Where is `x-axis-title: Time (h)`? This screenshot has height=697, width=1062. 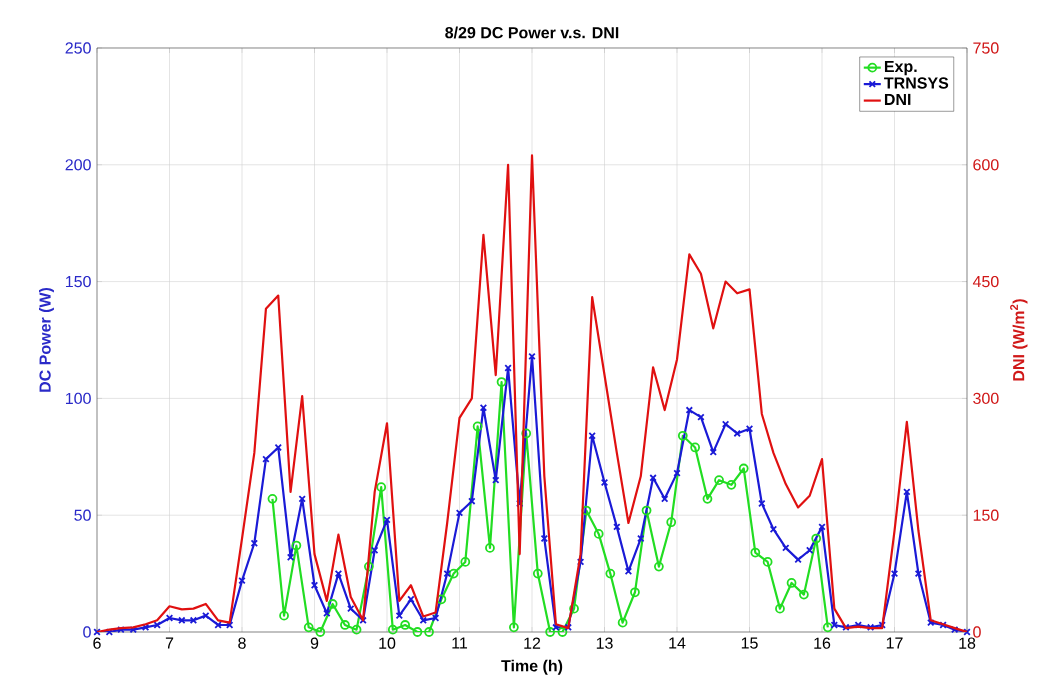 x-axis-title: Time (h) is located at coordinates (532, 667).